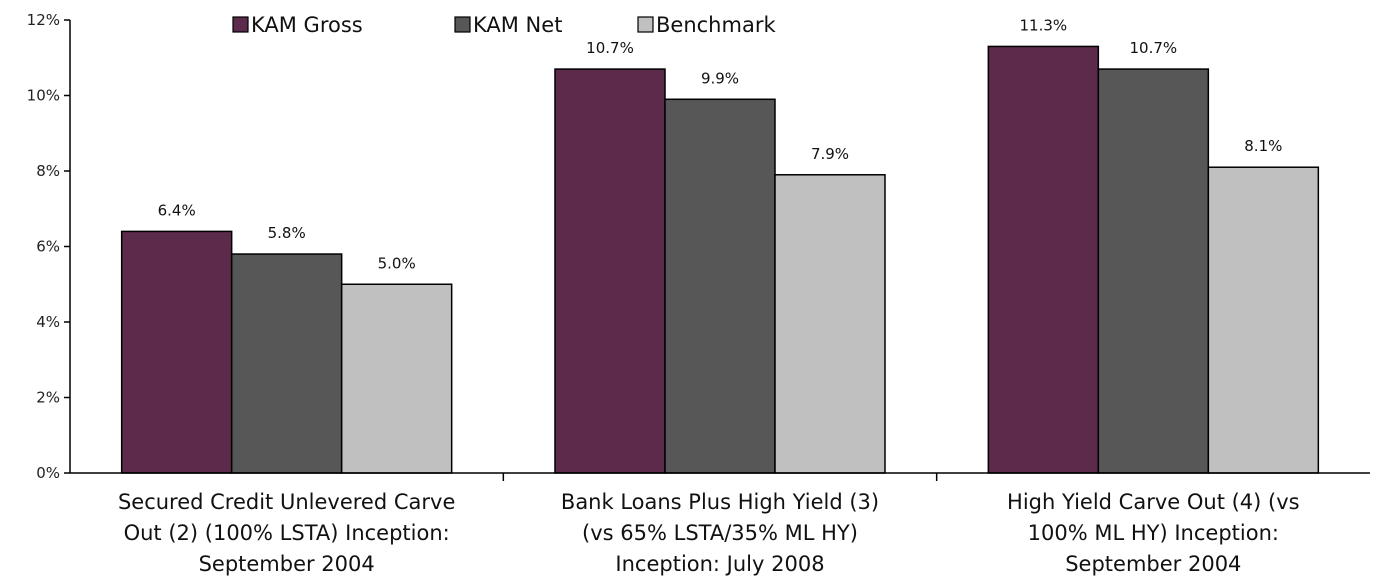 This screenshot has width=1385, height=583. I want to click on y-tick-label: 6%, so click(48, 247).